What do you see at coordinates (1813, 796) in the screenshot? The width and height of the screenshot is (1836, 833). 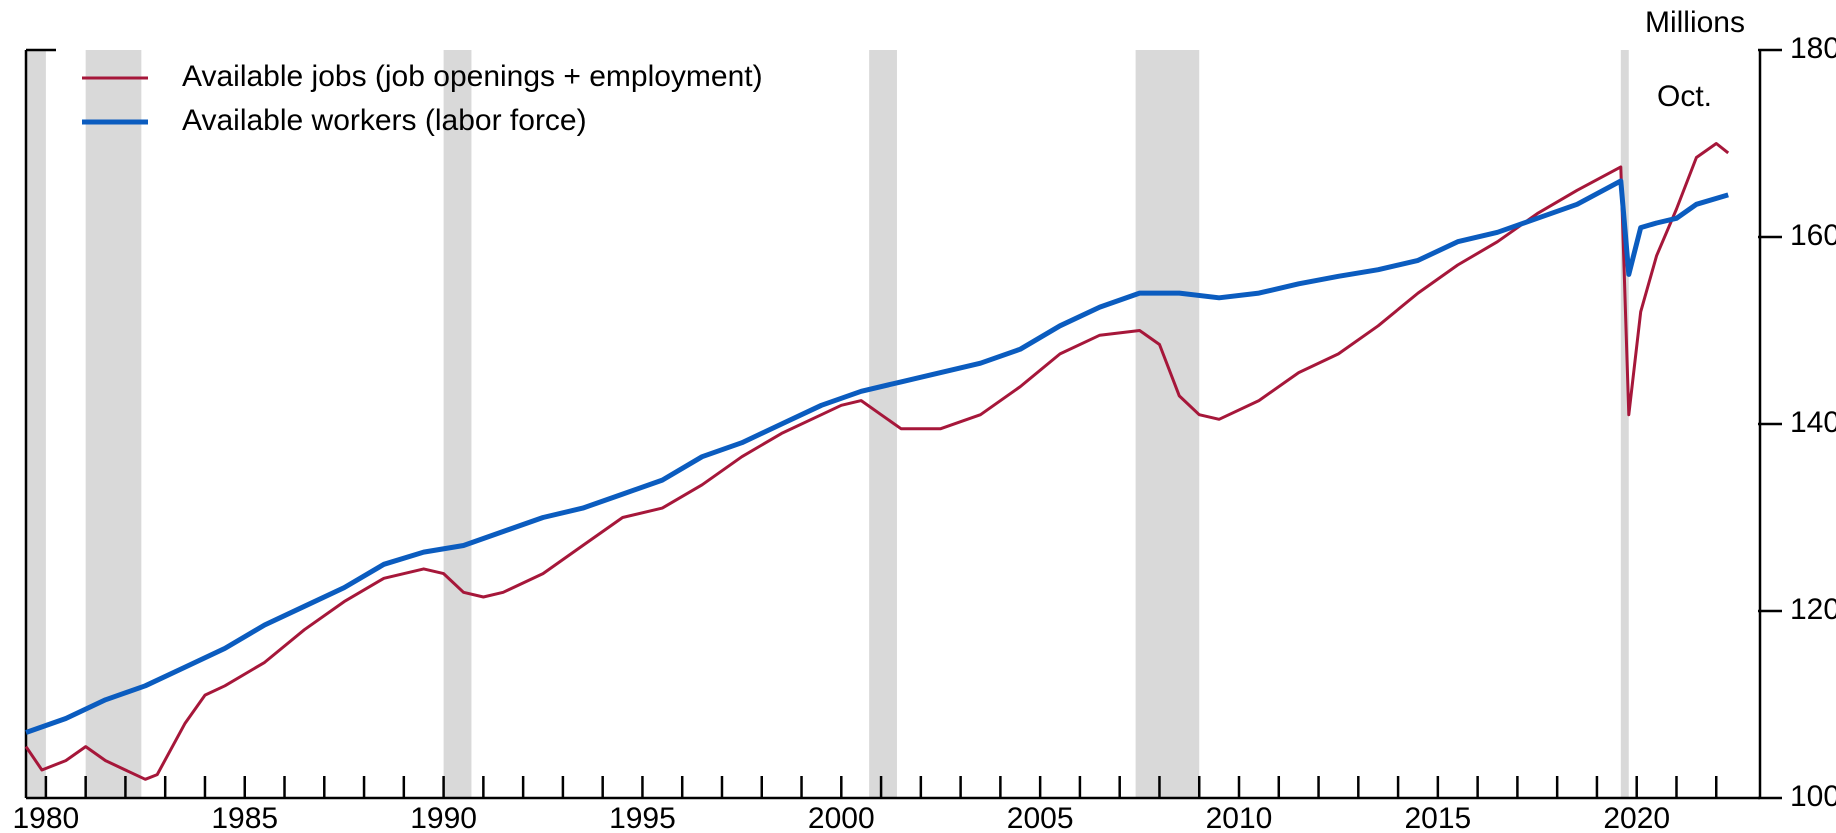 I see `y-tick-label: 100` at bounding box center [1813, 796].